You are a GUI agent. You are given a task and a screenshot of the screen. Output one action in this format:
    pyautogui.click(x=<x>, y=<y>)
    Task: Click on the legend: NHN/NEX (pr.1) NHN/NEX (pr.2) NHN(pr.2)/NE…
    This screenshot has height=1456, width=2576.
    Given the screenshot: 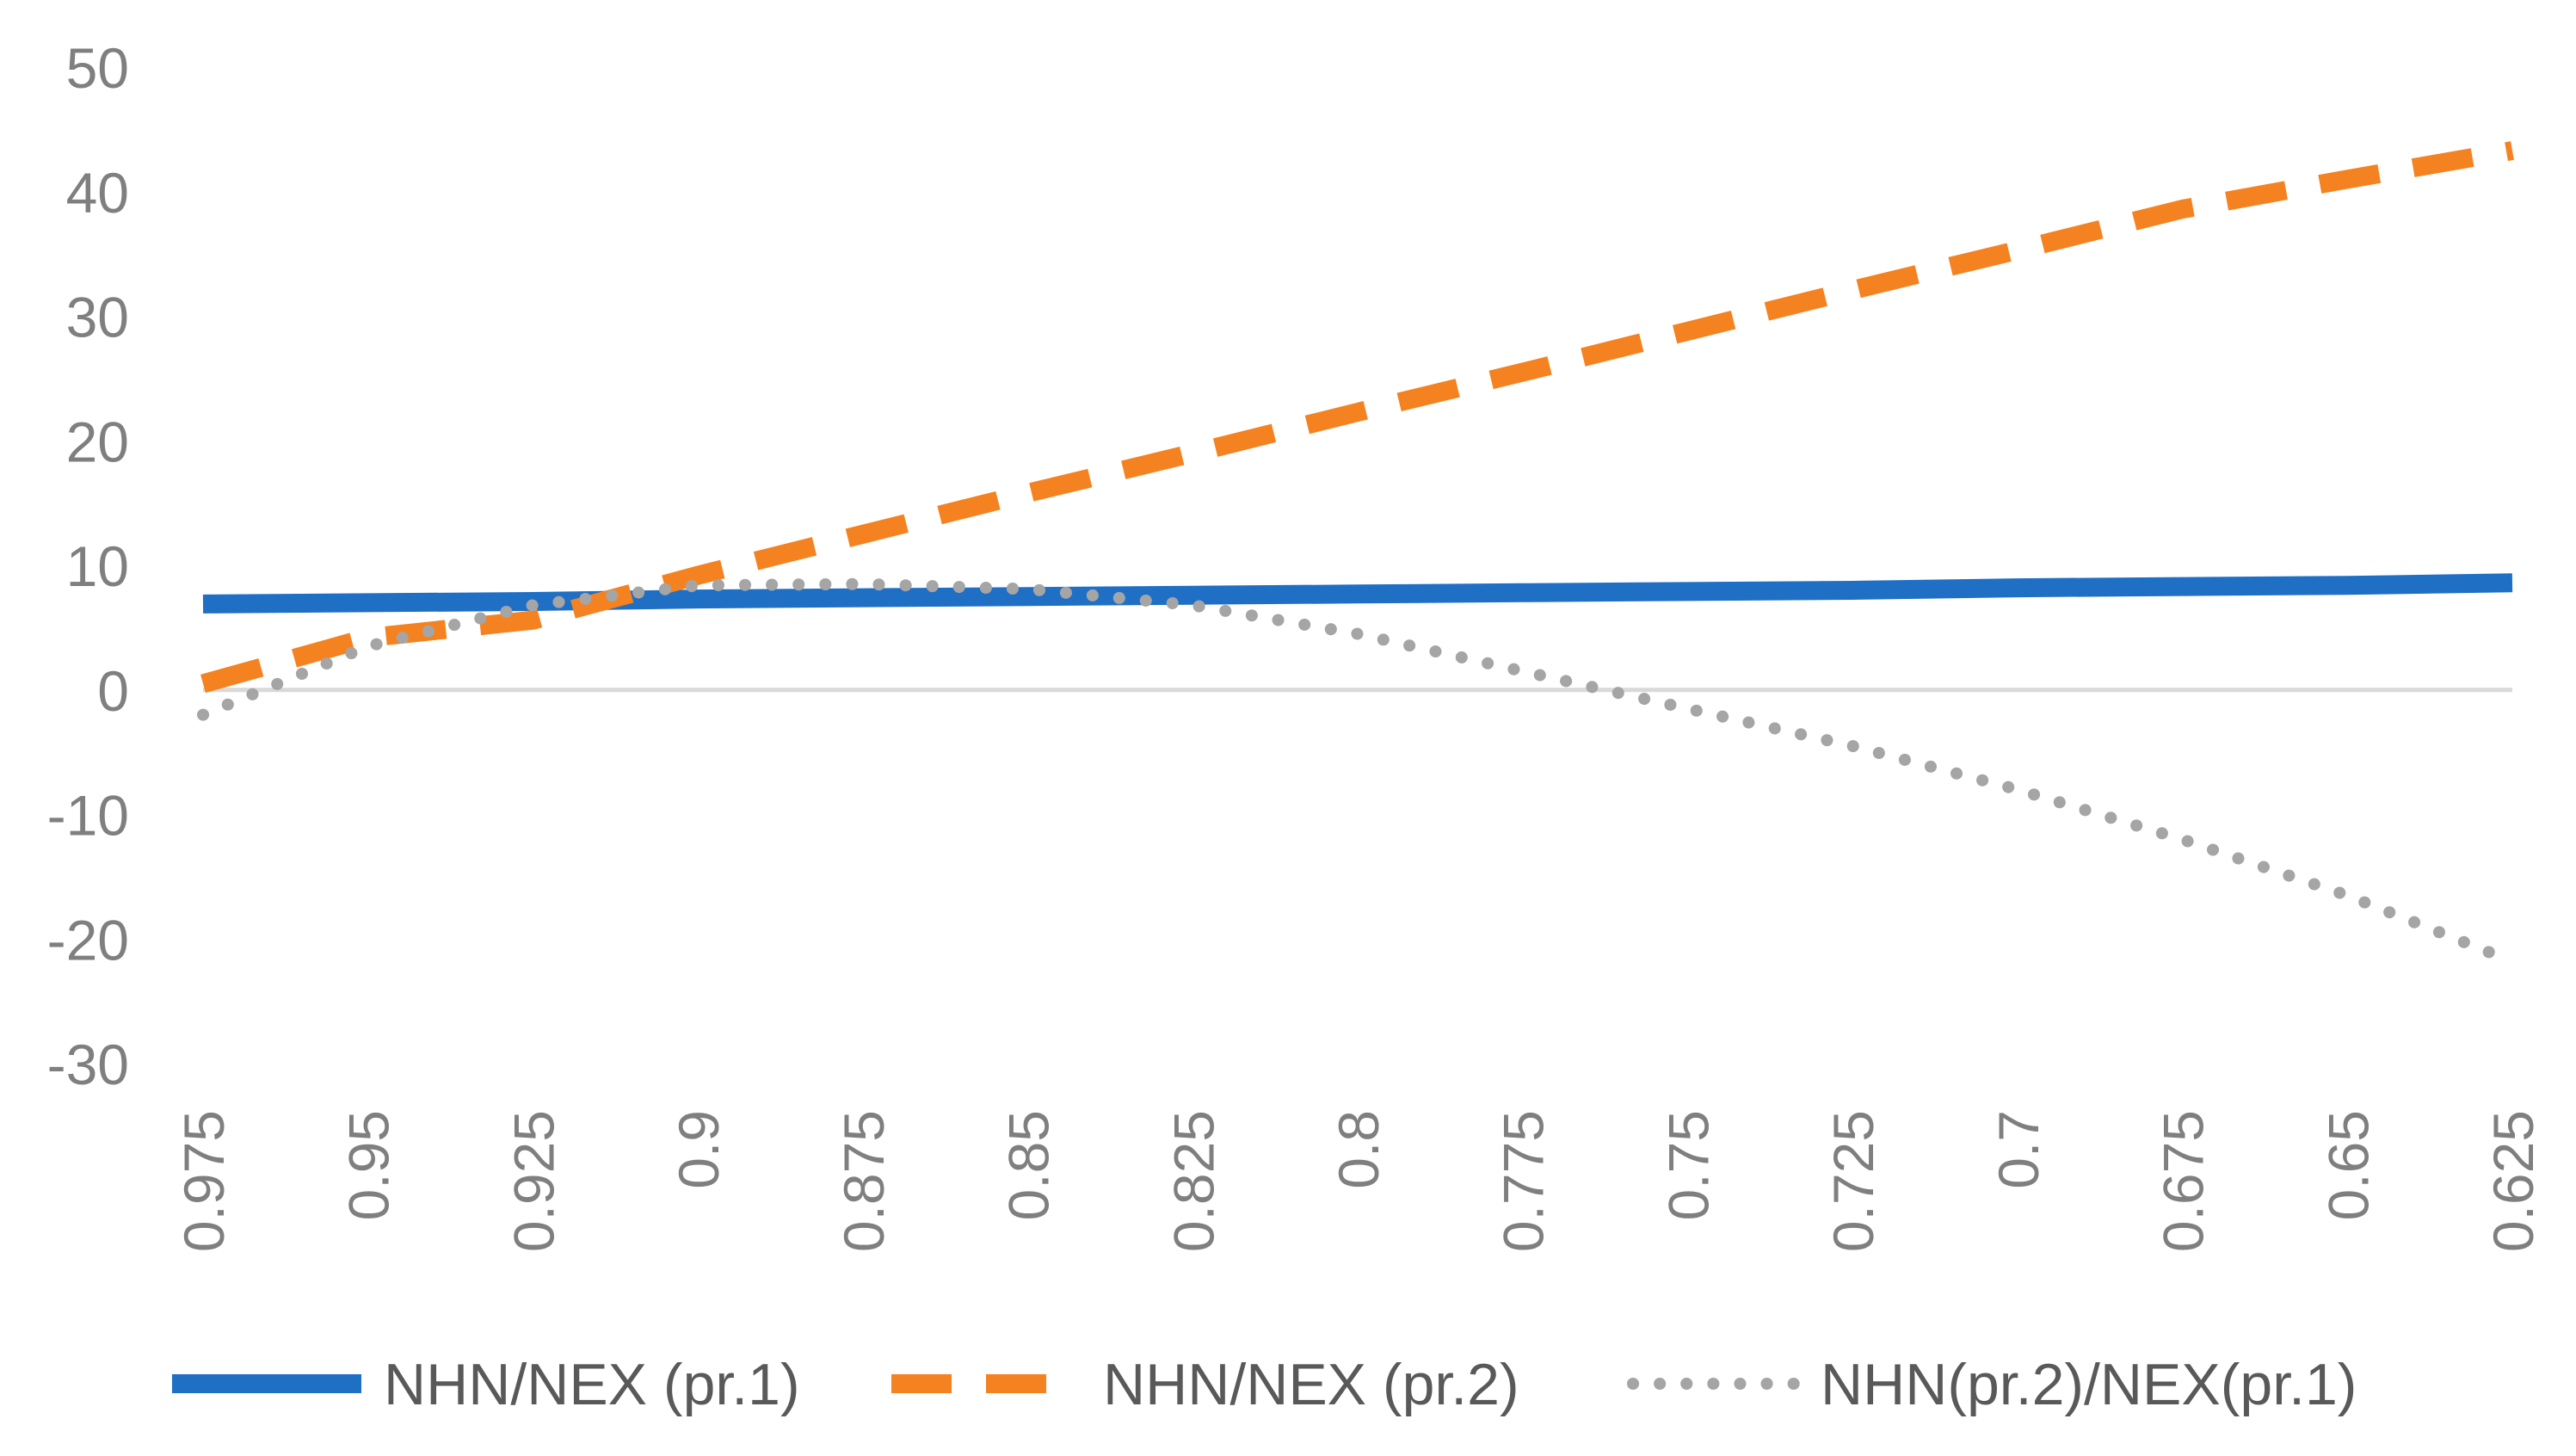 What is the action you would take?
    pyautogui.click(x=1264, y=1385)
    